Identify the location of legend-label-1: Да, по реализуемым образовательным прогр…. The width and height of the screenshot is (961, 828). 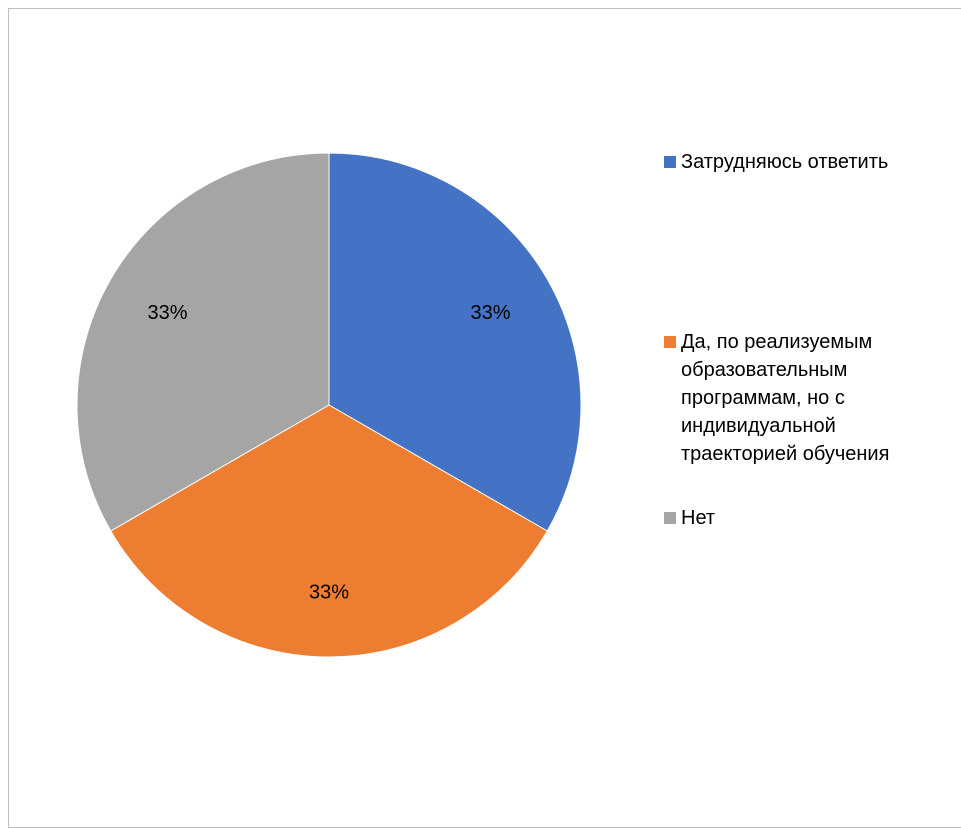
(785, 398).